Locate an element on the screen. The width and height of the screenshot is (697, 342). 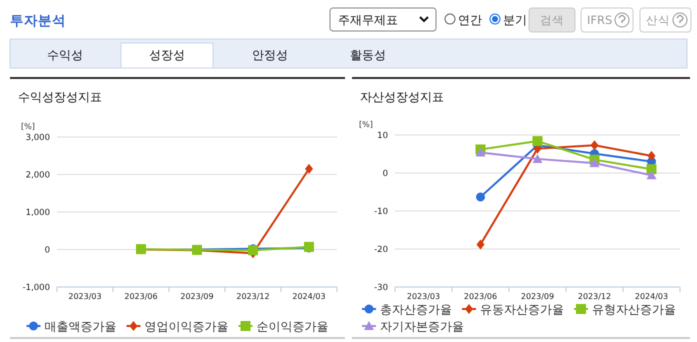
y-tick-label: -10 is located at coordinates (381, 212).